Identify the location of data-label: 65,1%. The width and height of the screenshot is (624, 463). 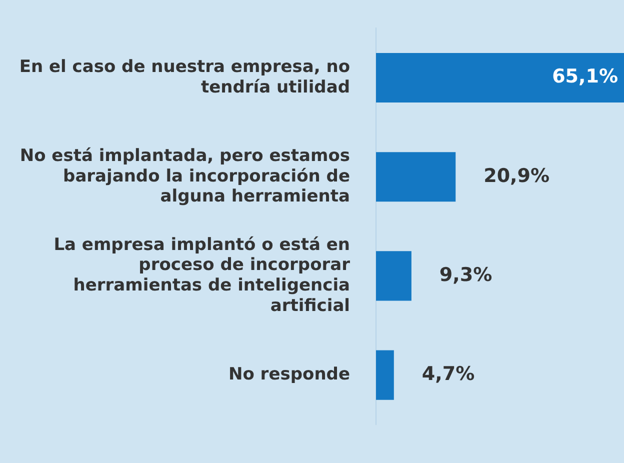
(585, 77).